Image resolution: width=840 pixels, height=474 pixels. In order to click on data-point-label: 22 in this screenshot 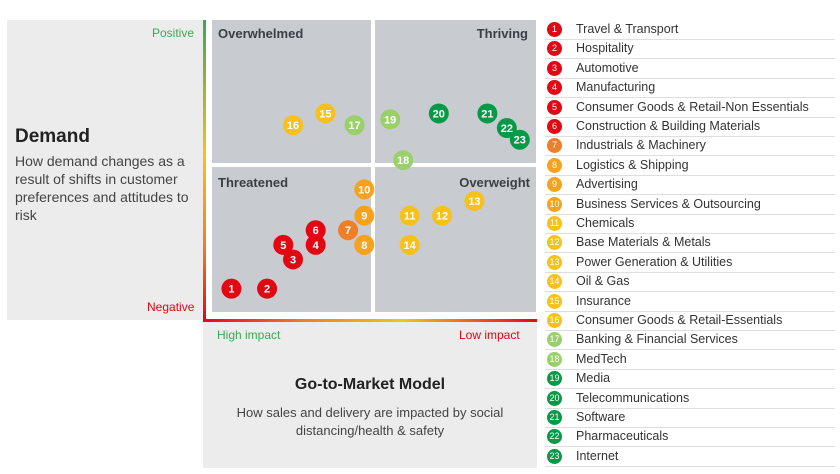, I will do `click(507, 129)`.